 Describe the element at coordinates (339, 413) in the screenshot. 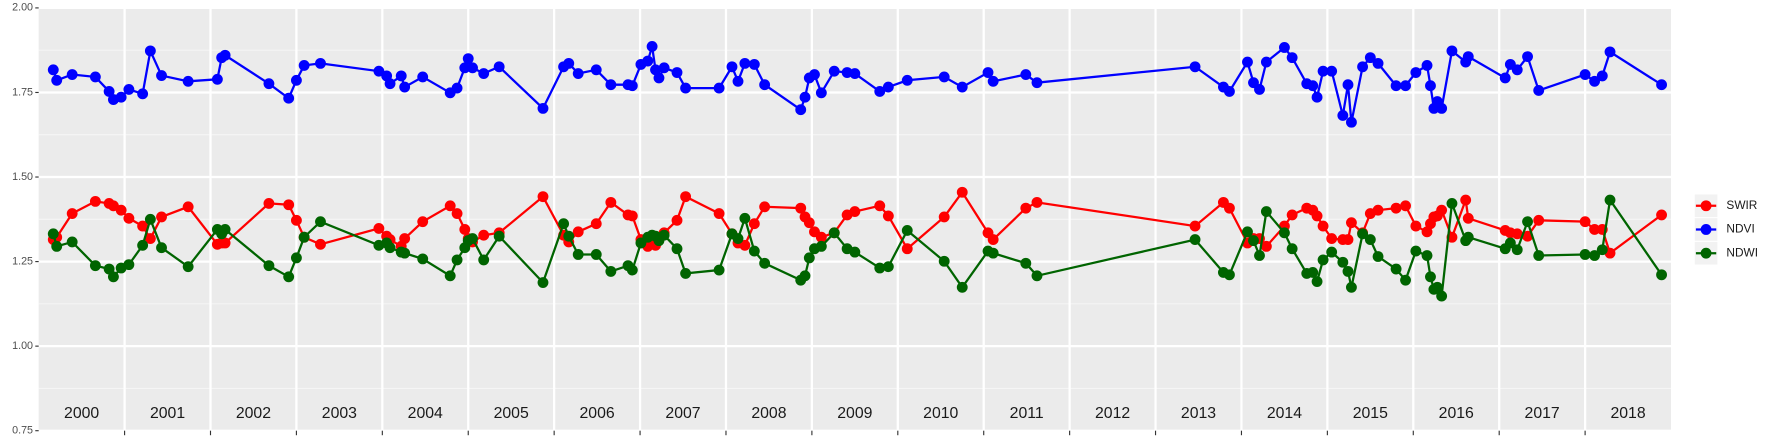

I see `year-label: 2003` at that location.